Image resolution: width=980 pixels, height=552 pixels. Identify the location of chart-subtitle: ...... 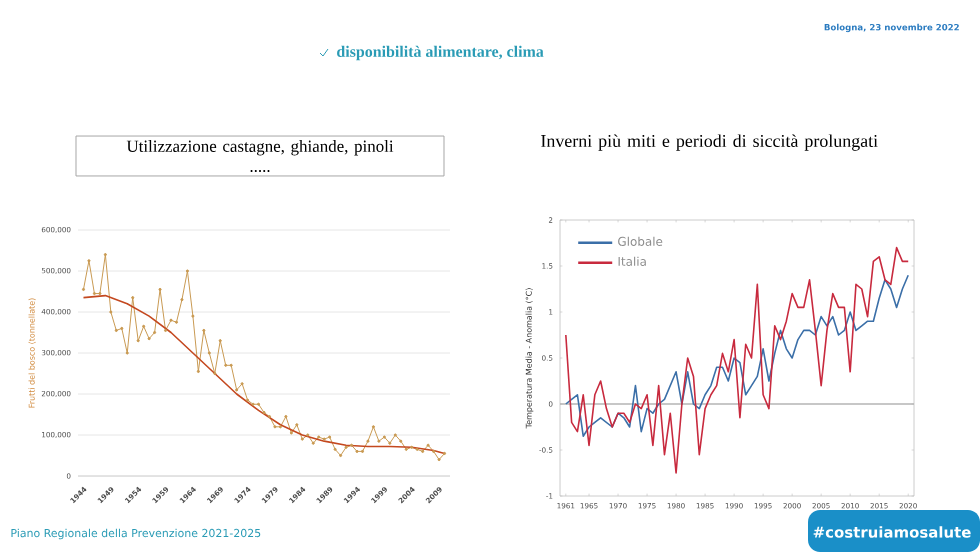
(260, 170).